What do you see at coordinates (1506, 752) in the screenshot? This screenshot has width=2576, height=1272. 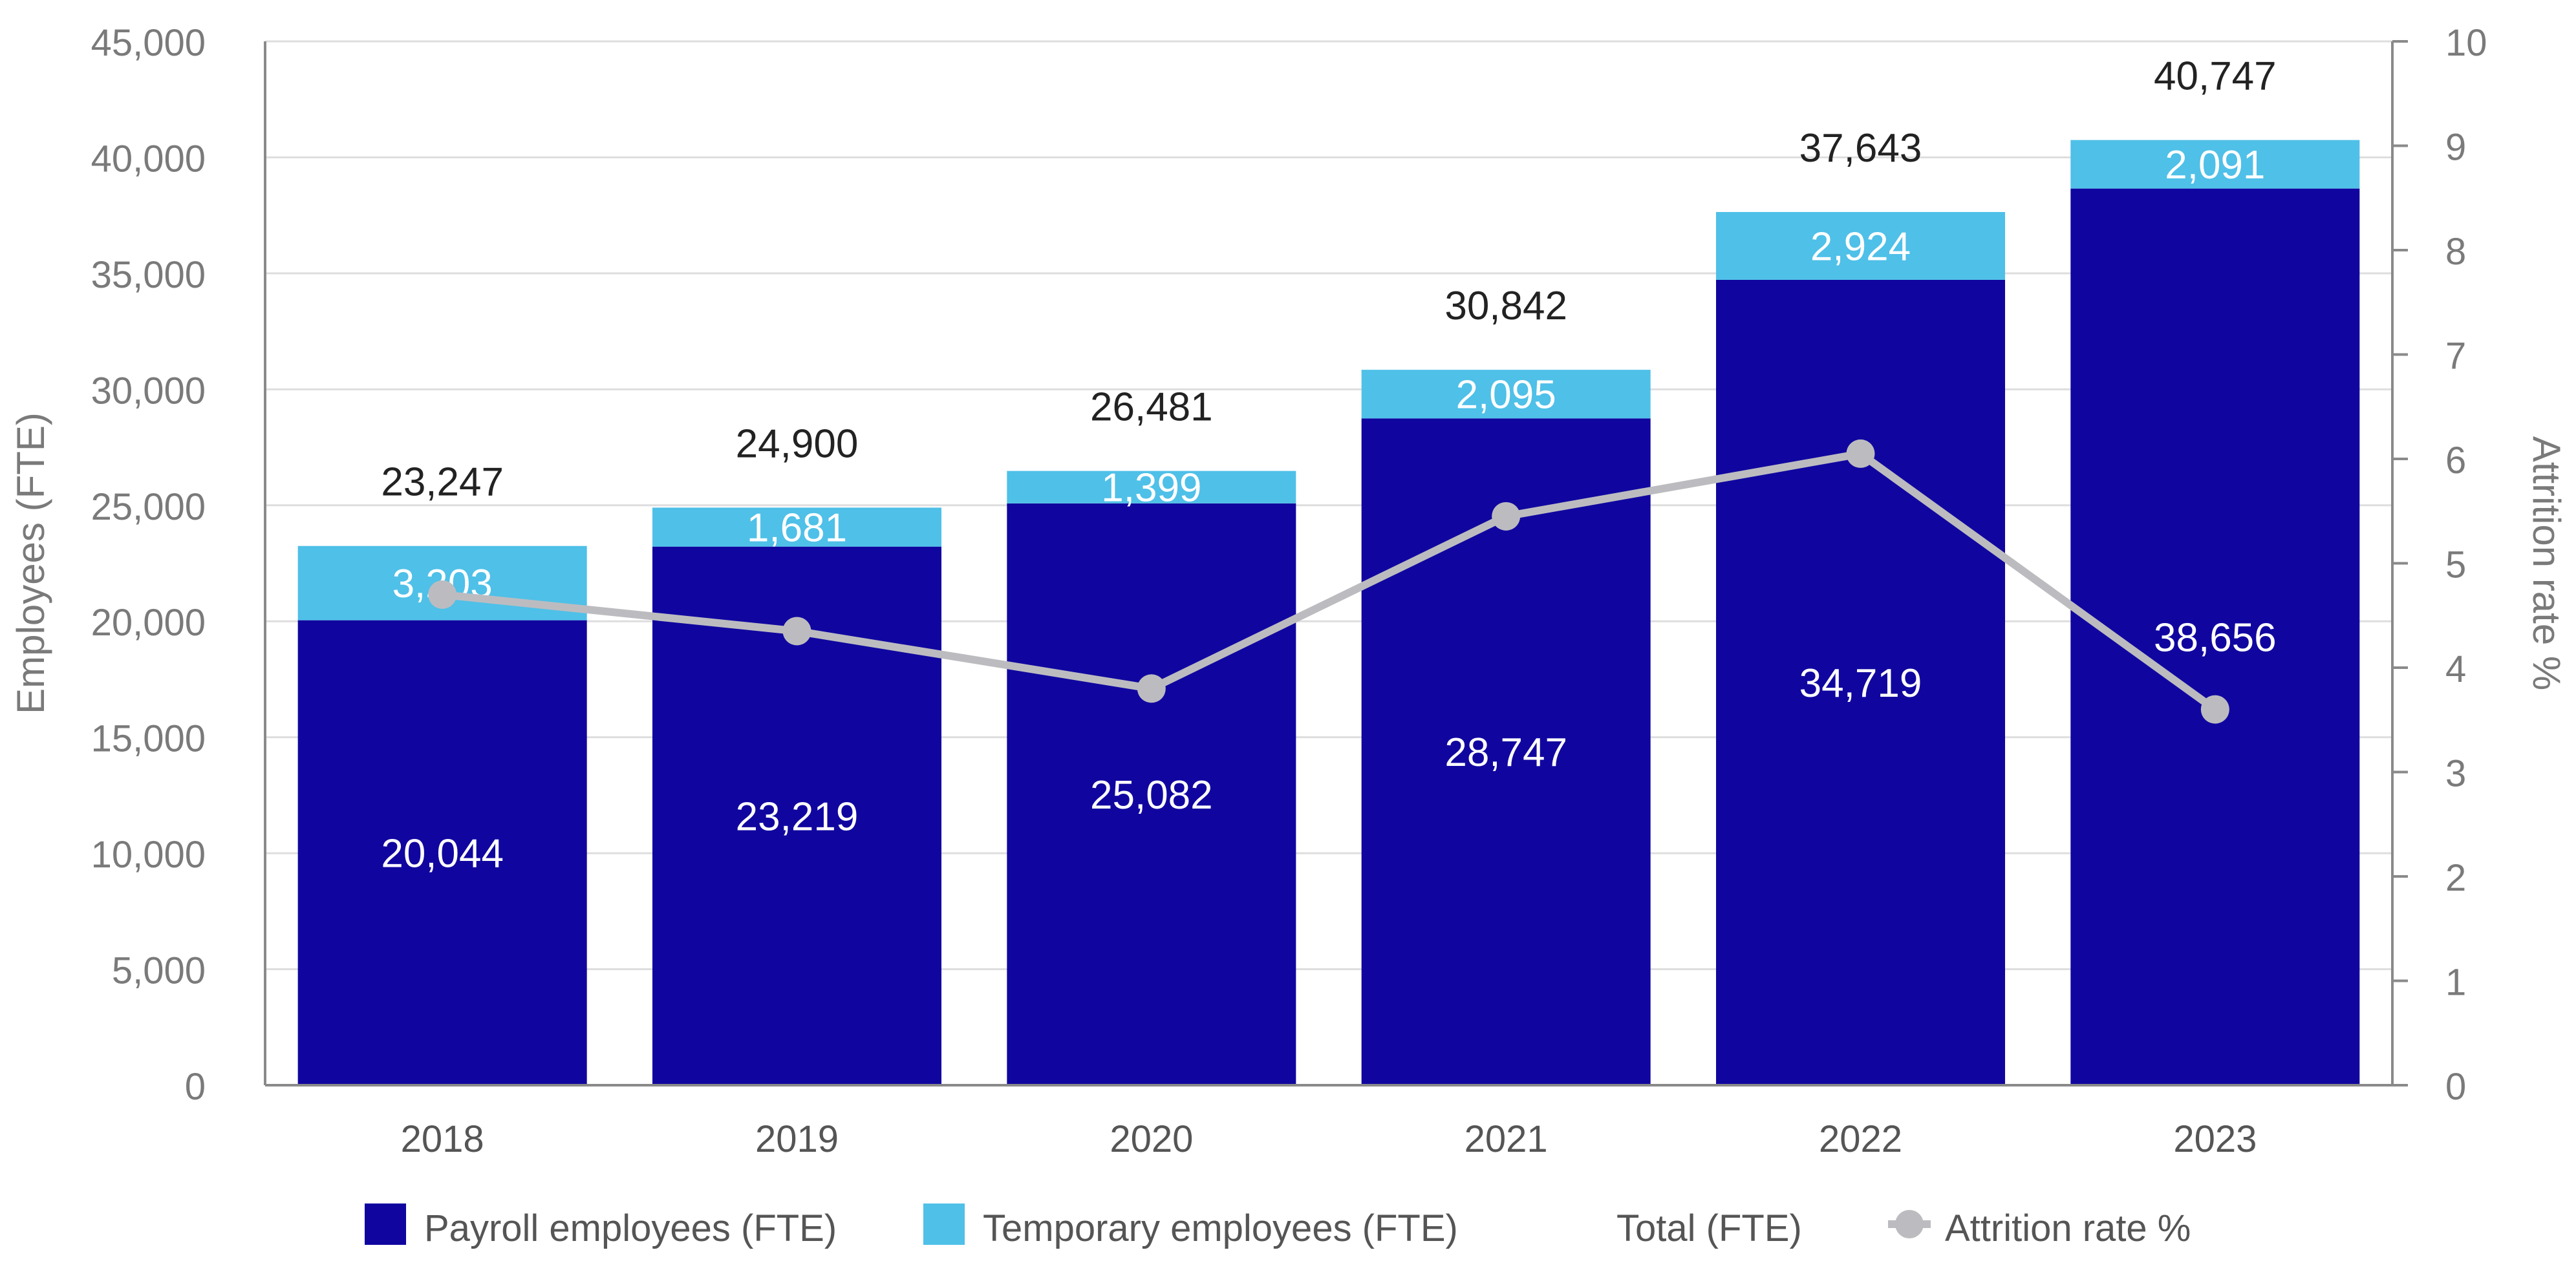 I see `label-payroll: 28,747` at bounding box center [1506, 752].